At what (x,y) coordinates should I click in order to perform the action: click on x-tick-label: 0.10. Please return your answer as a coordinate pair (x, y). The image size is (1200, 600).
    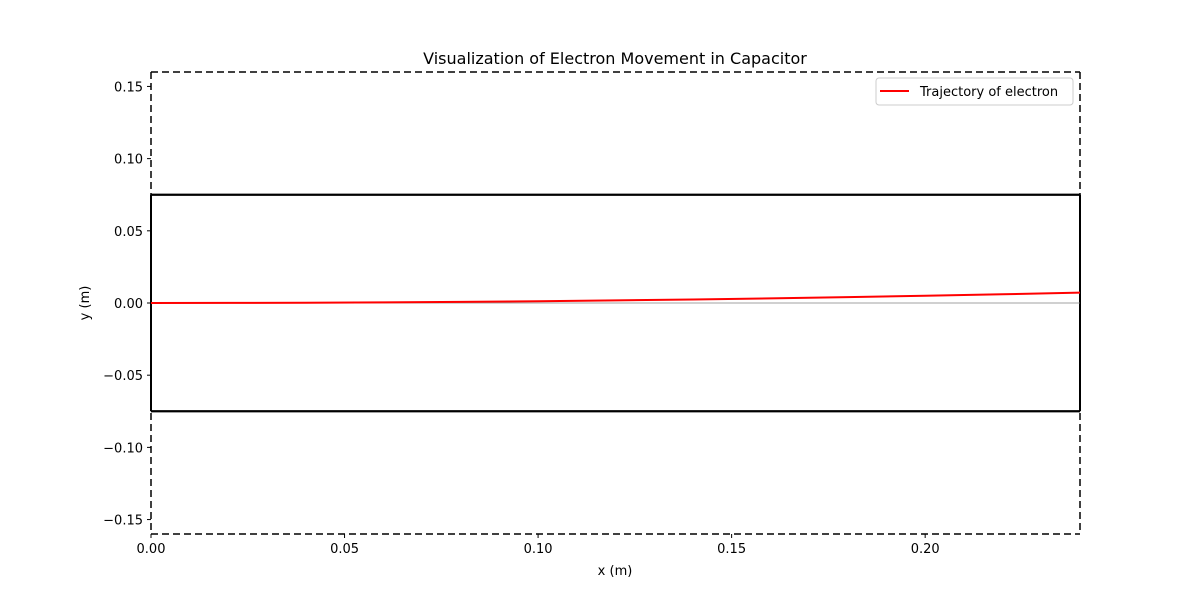
    Looking at the image, I should click on (538, 549).